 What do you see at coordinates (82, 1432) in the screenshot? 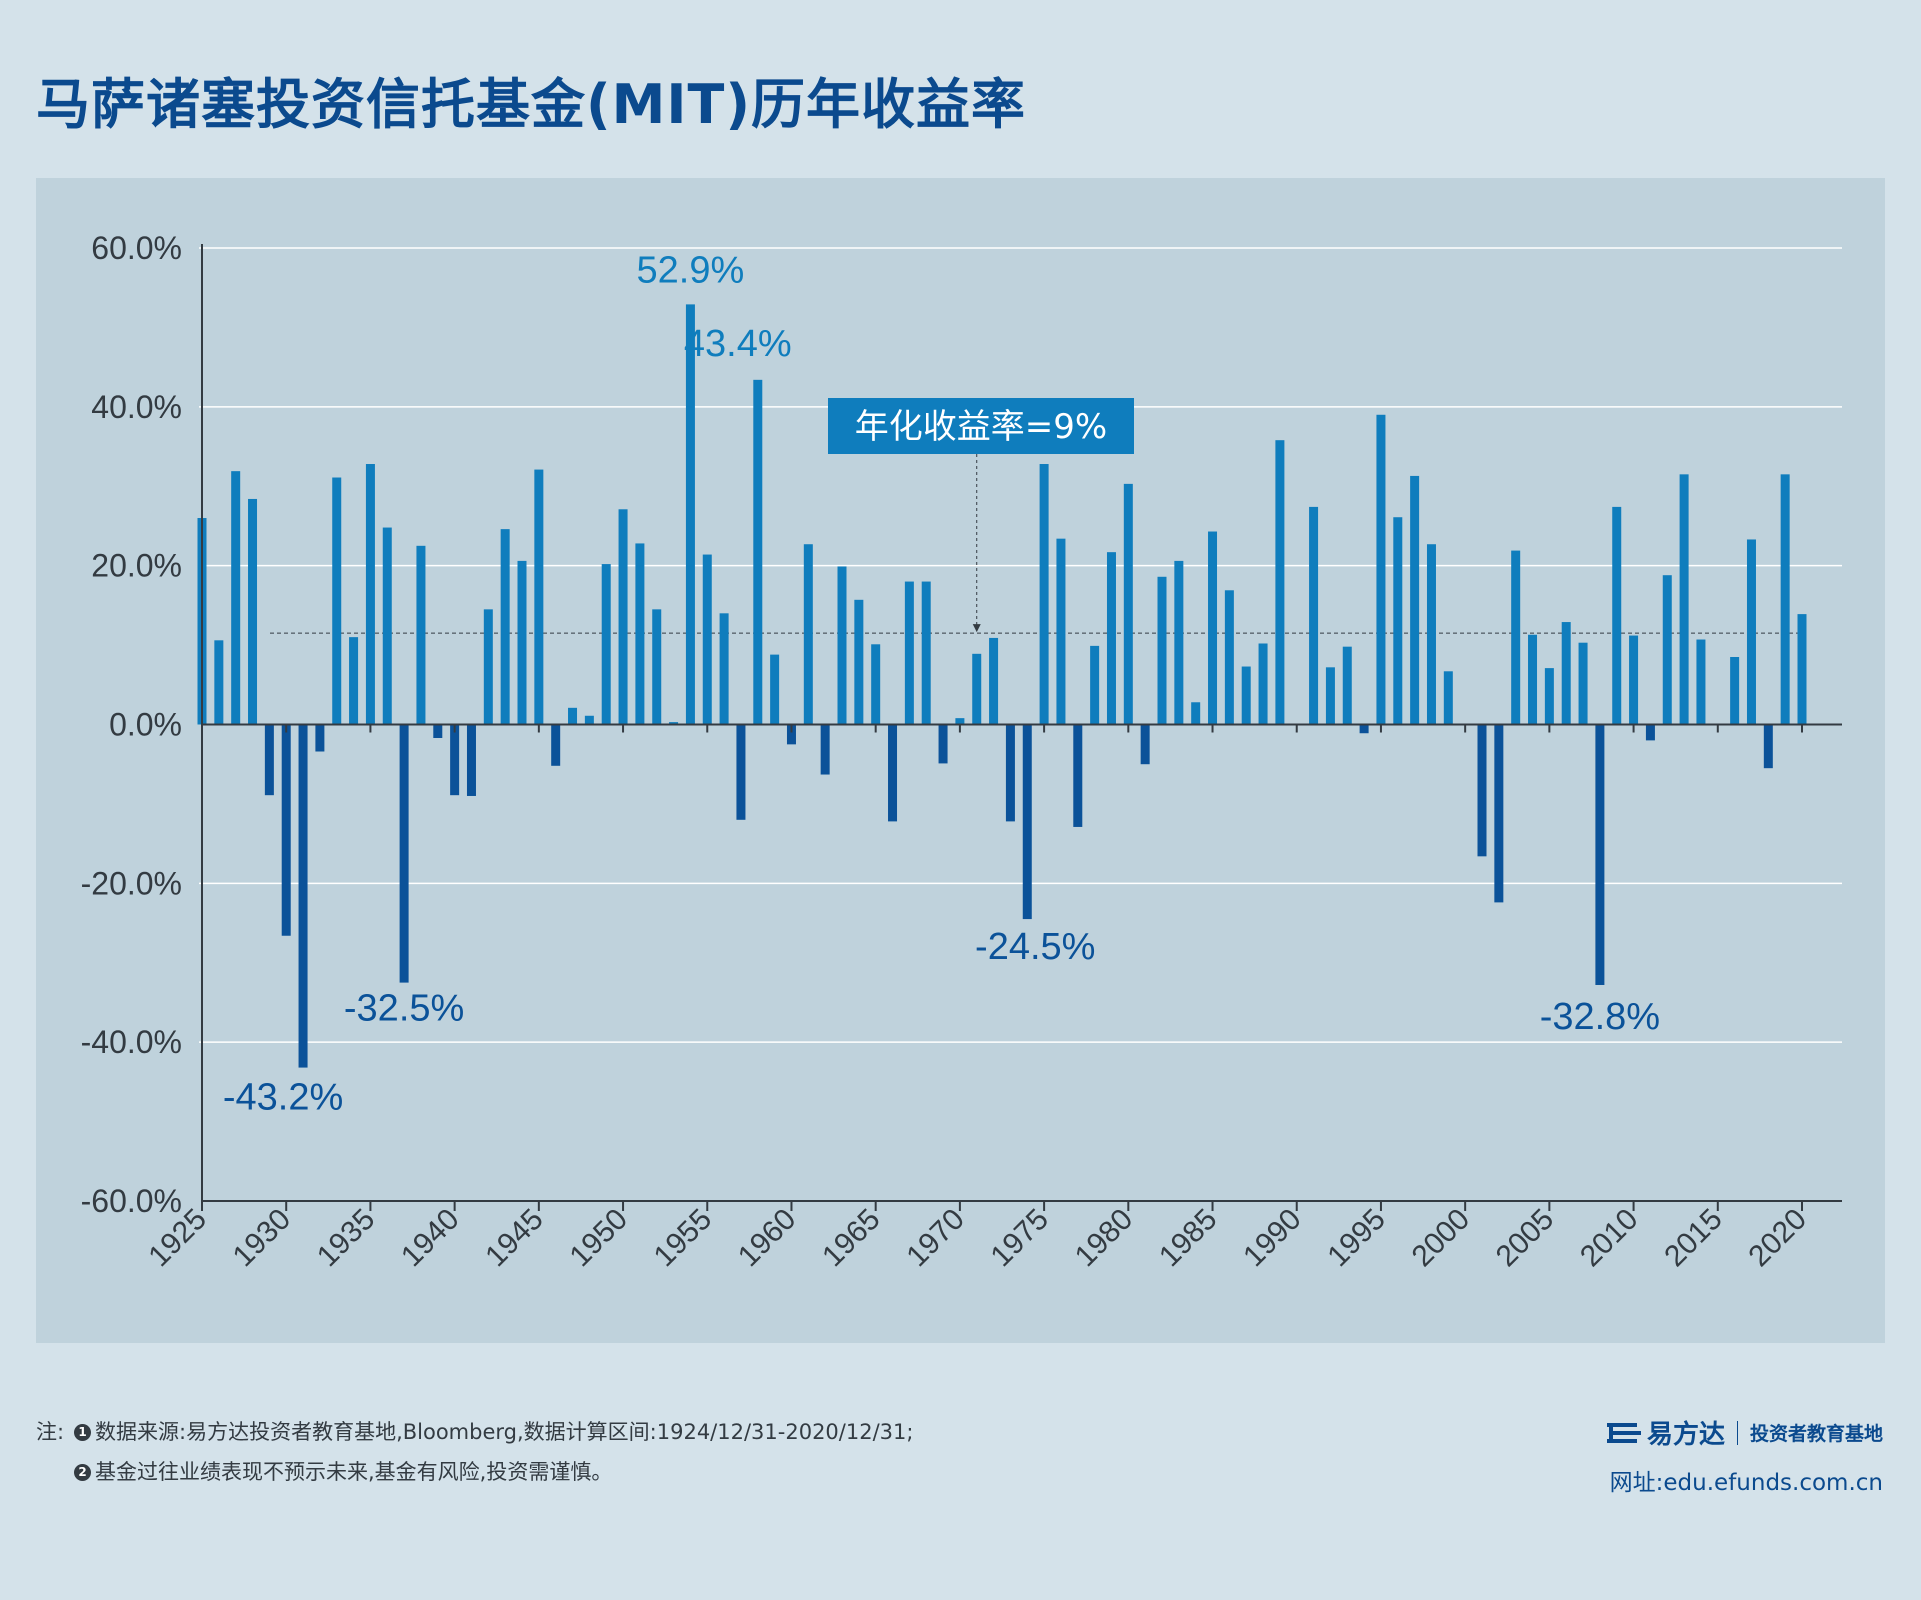
I see `footnote-number-1: 1` at bounding box center [82, 1432].